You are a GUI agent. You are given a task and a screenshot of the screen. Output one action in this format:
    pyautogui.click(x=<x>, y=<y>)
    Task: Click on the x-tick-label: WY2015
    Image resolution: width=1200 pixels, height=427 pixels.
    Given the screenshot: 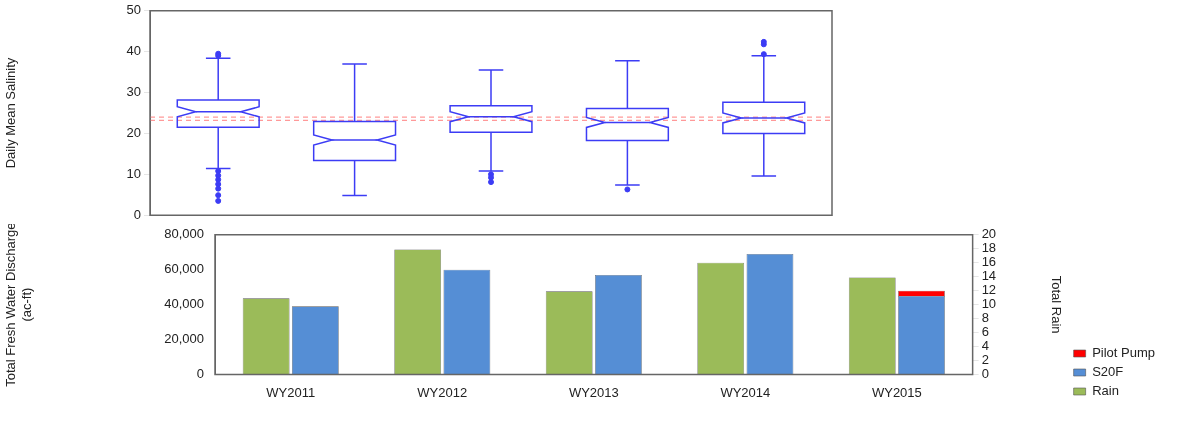 What is the action you would take?
    pyautogui.click(x=896, y=392)
    